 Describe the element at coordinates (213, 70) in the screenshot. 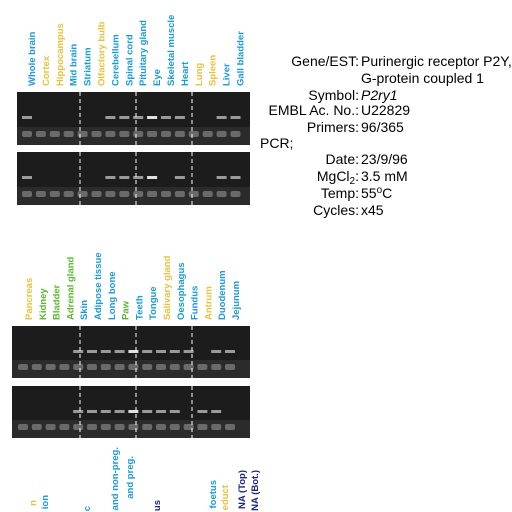

I see `lane-label: Spleen` at that location.